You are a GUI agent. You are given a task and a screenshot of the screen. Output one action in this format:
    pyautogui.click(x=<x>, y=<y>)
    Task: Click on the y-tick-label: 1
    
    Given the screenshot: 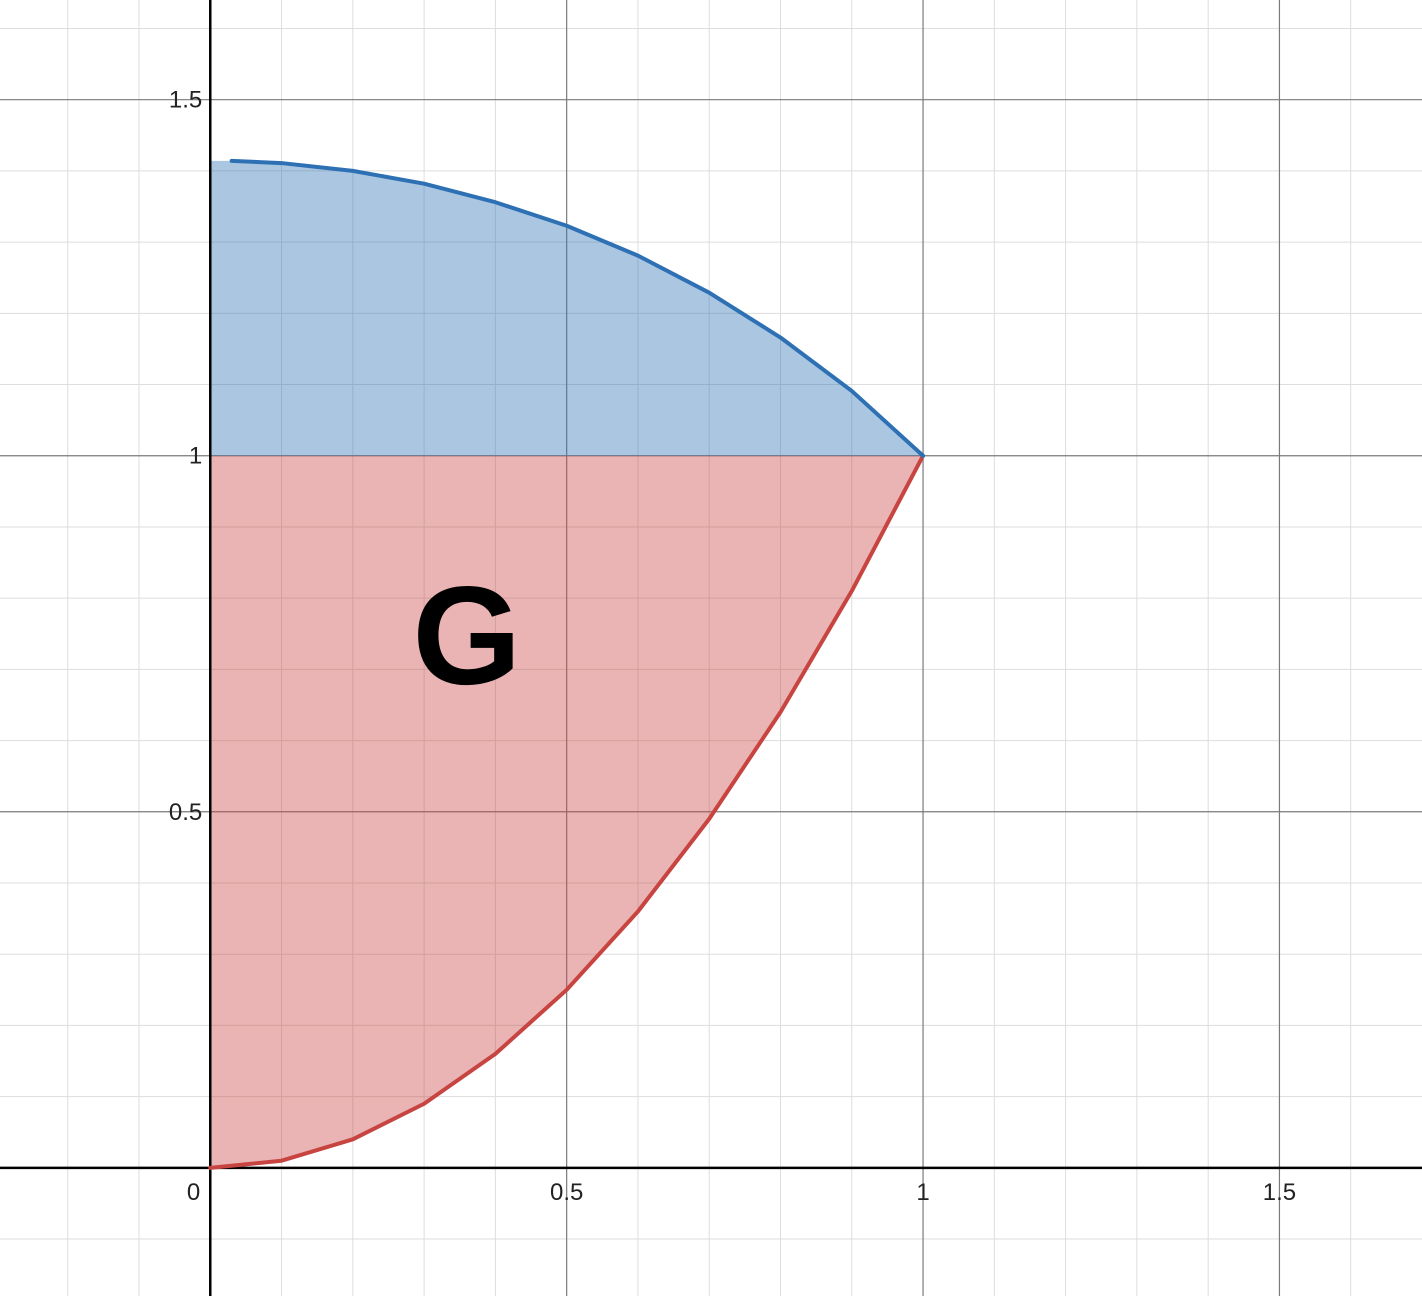 What is the action you would take?
    pyautogui.click(x=195, y=456)
    